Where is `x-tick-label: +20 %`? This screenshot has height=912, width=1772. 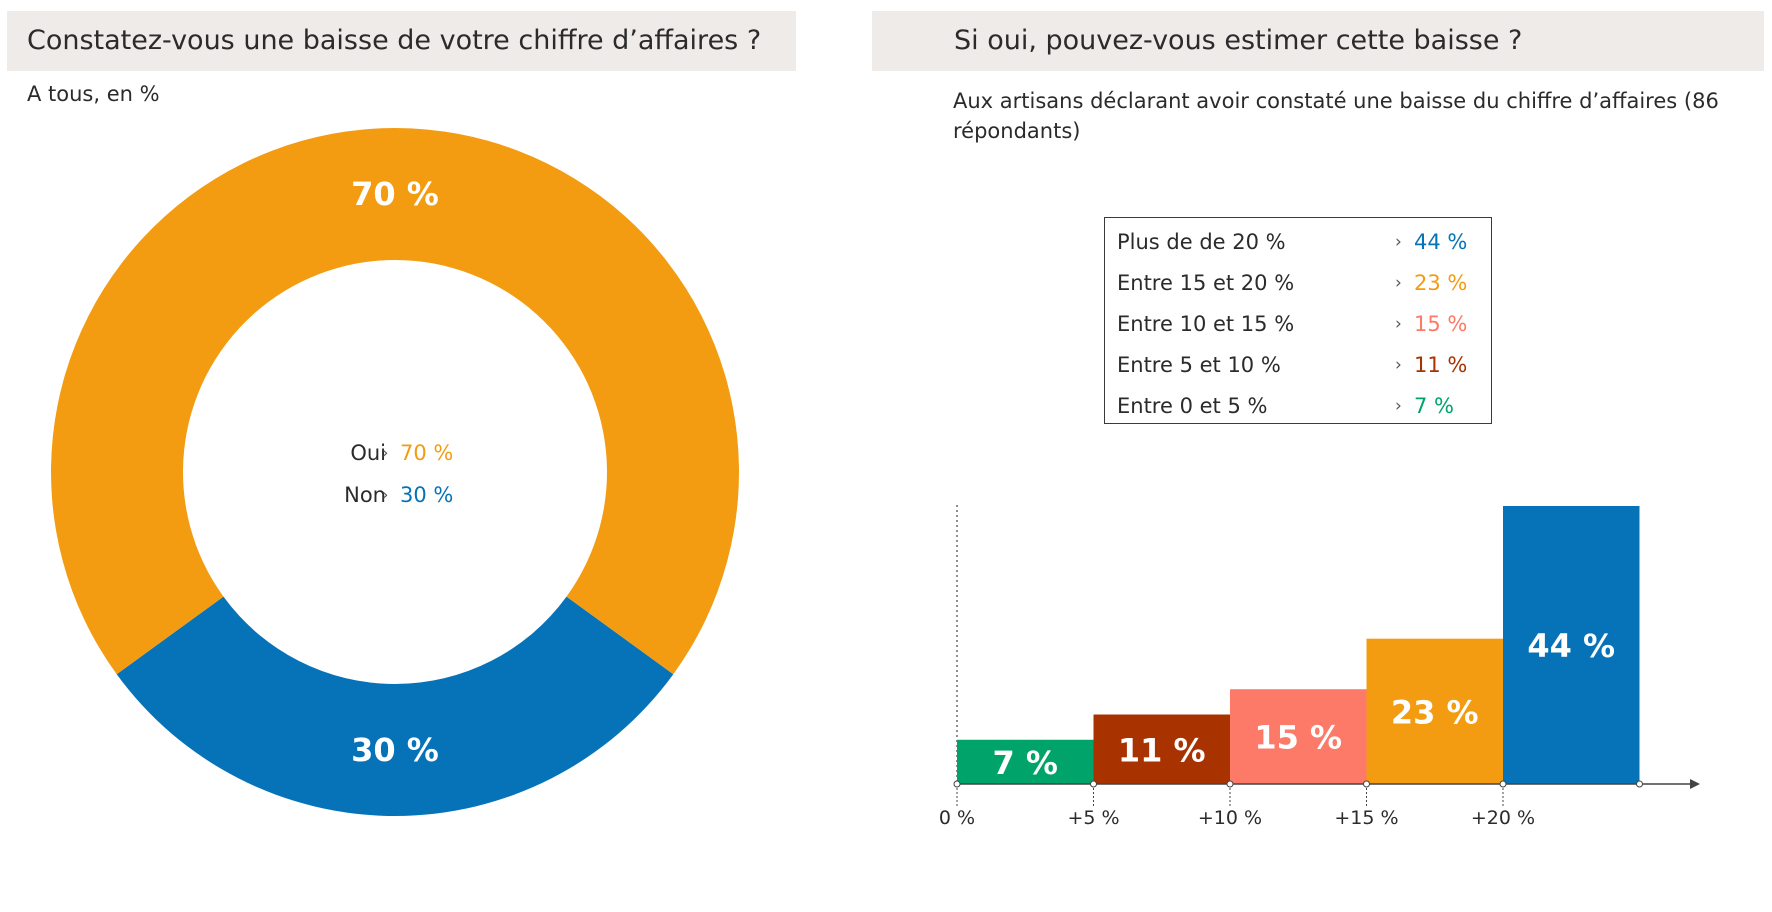 x-tick-label: +20 % is located at coordinates (1503, 818).